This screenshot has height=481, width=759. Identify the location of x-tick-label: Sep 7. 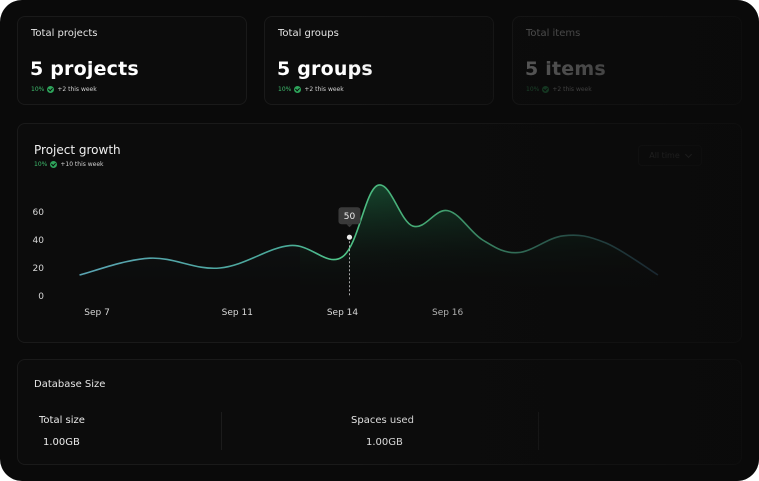
(97, 313).